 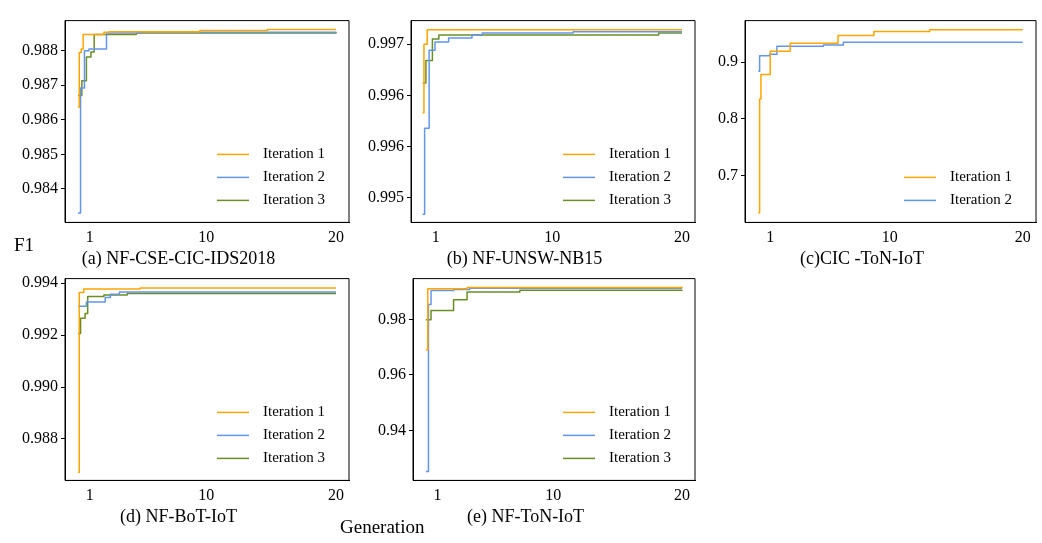 What do you see at coordinates (178, 516) in the screenshot?
I see `text: (d) NF-BoT-IoT` at bounding box center [178, 516].